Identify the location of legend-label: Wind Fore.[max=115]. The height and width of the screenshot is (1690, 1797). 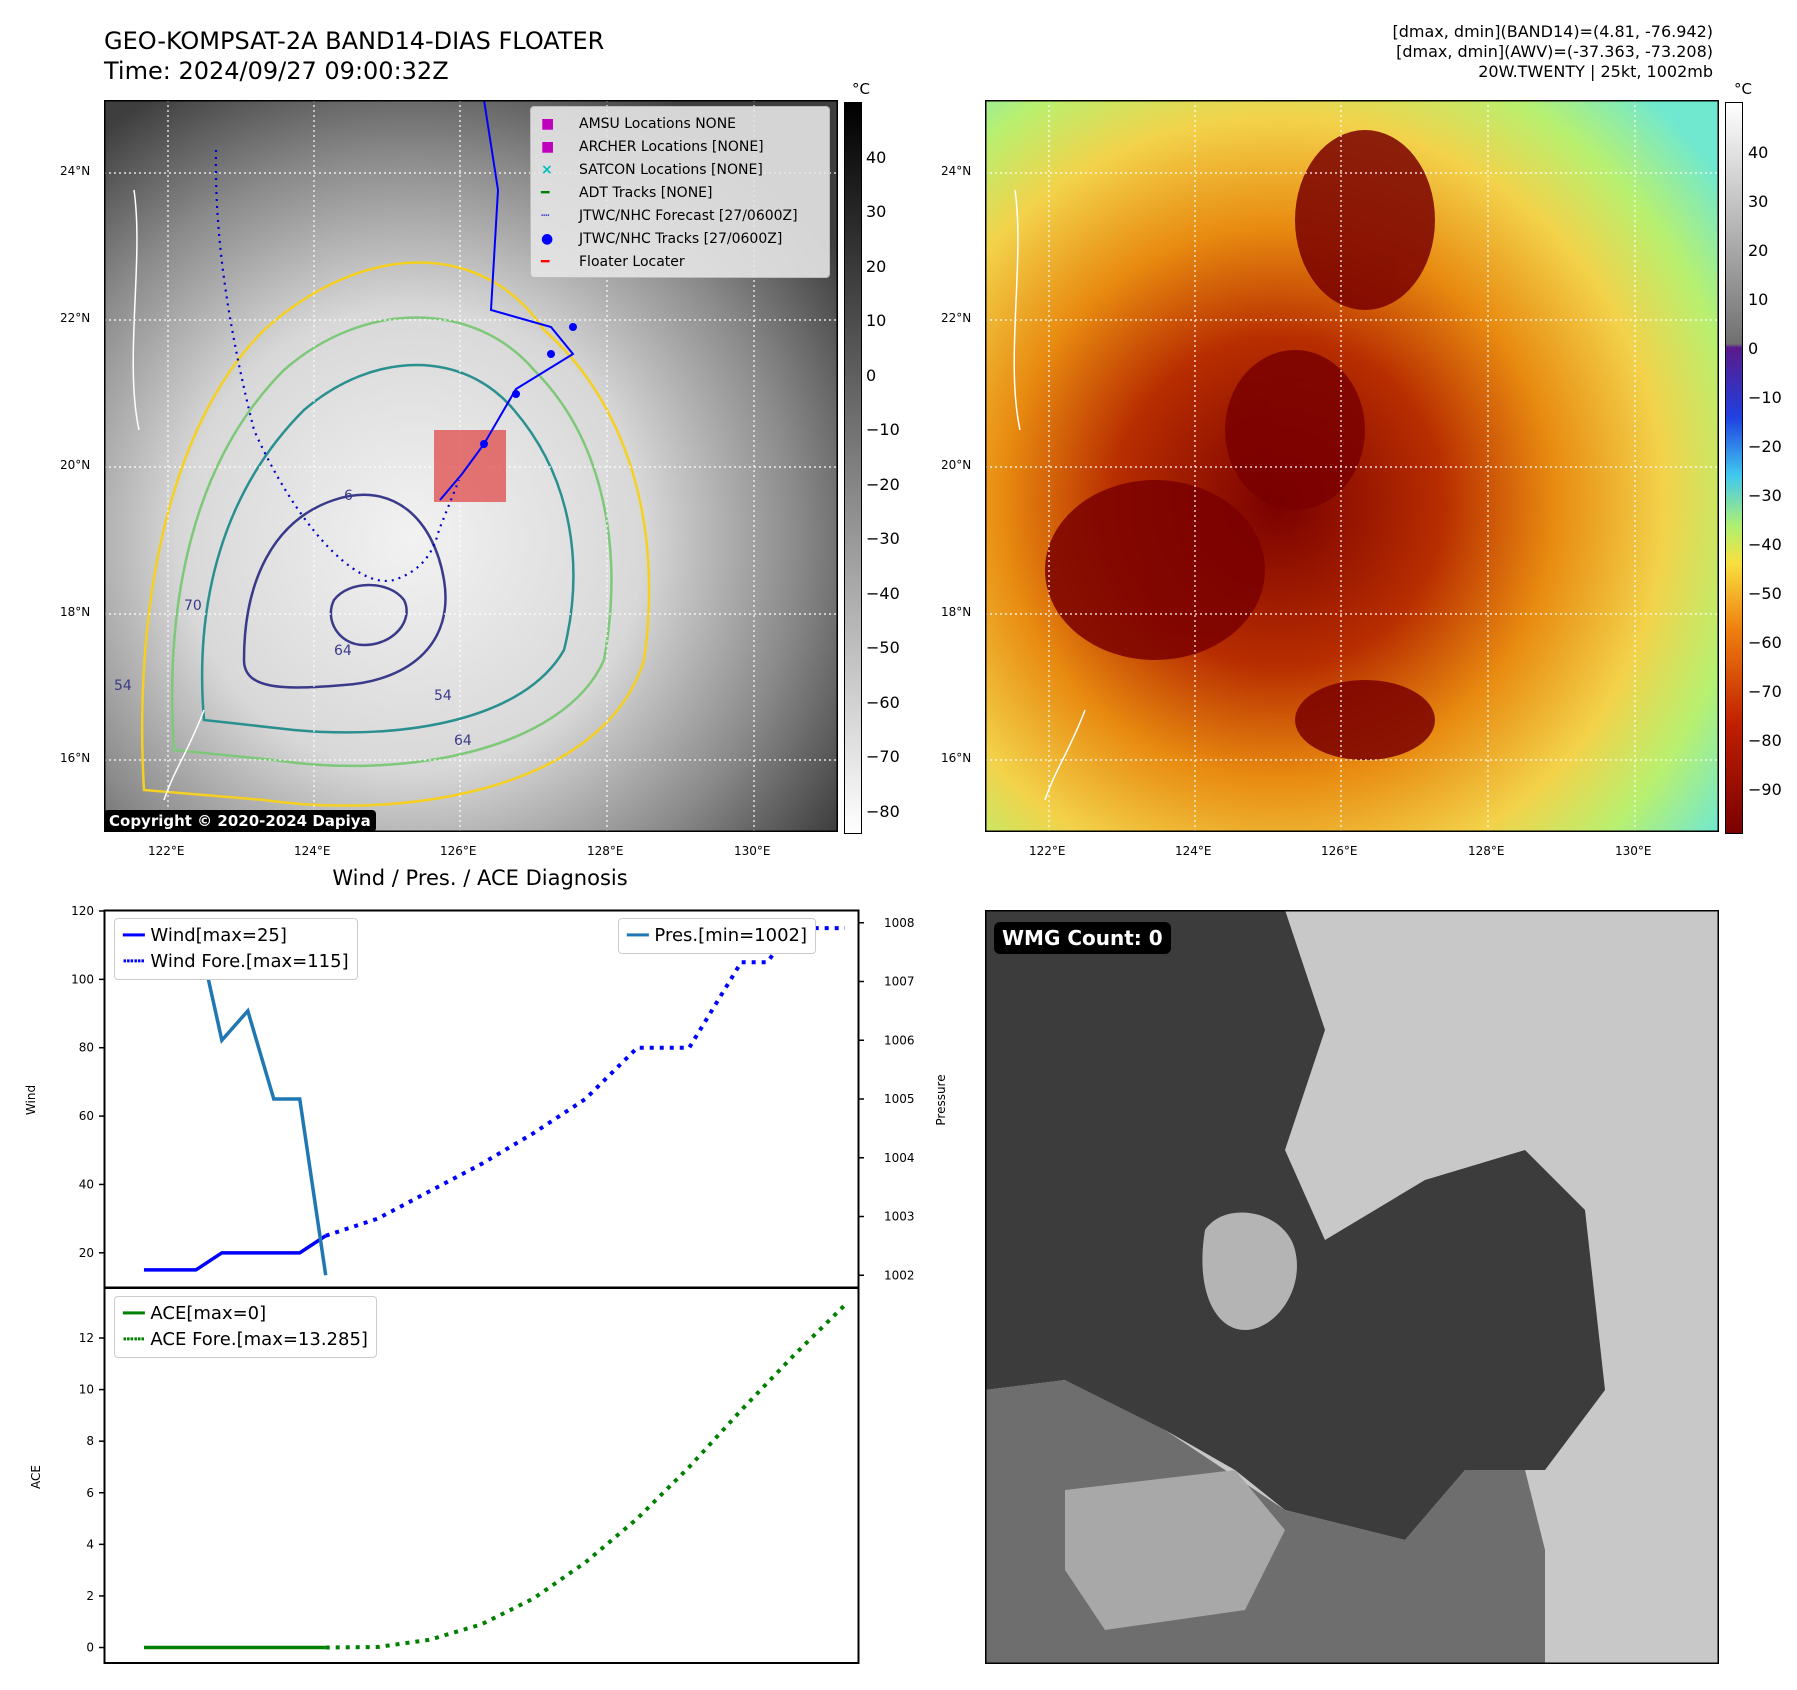
(249, 961).